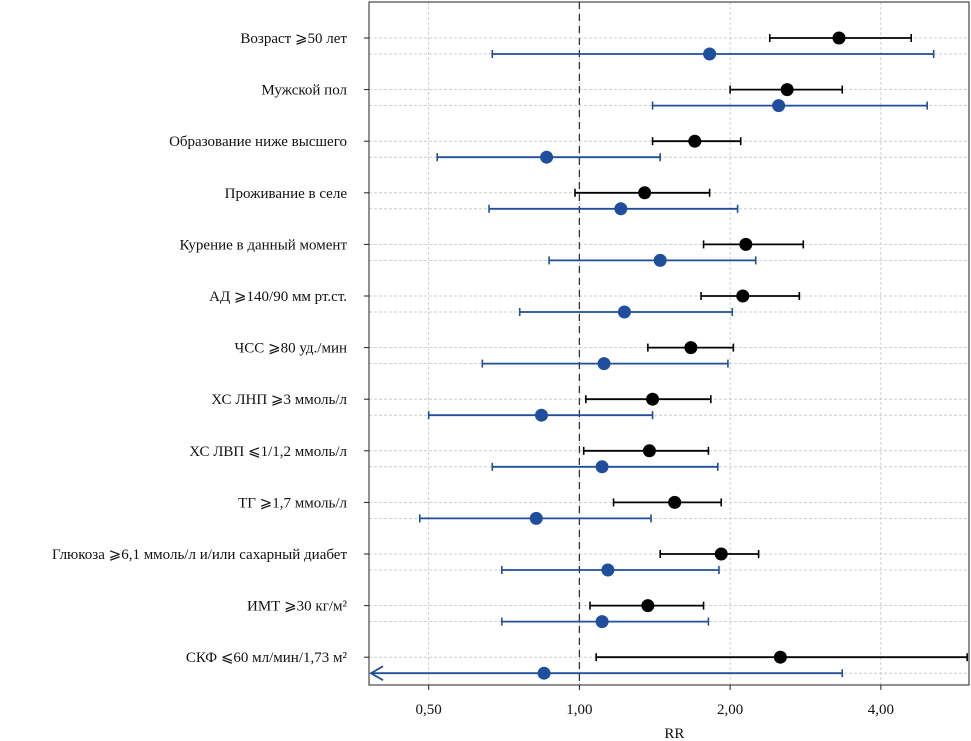  I want to click on row-label: ИМТ ⩾30 кг/м², so click(297, 607).